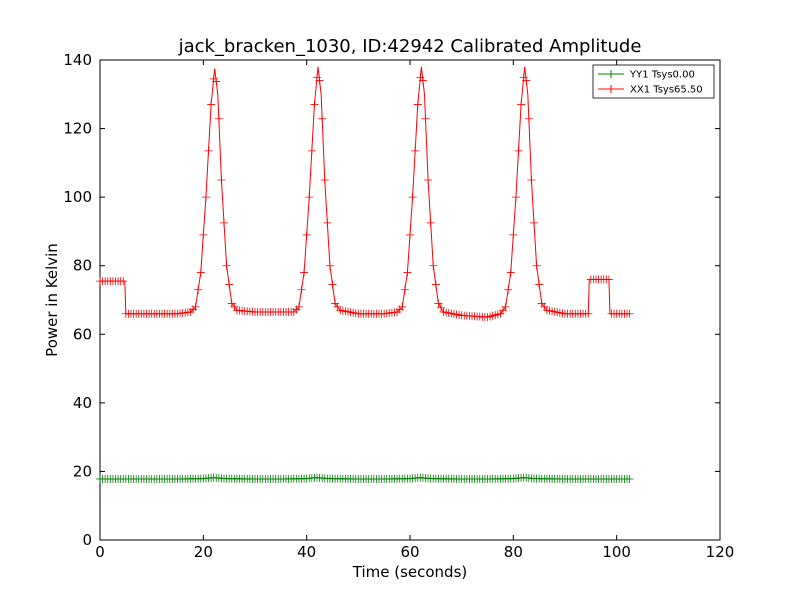 The width and height of the screenshot is (800, 600). What do you see at coordinates (666, 90) in the screenshot?
I see `legend-label-xx1: XX1 Tsys65.50` at bounding box center [666, 90].